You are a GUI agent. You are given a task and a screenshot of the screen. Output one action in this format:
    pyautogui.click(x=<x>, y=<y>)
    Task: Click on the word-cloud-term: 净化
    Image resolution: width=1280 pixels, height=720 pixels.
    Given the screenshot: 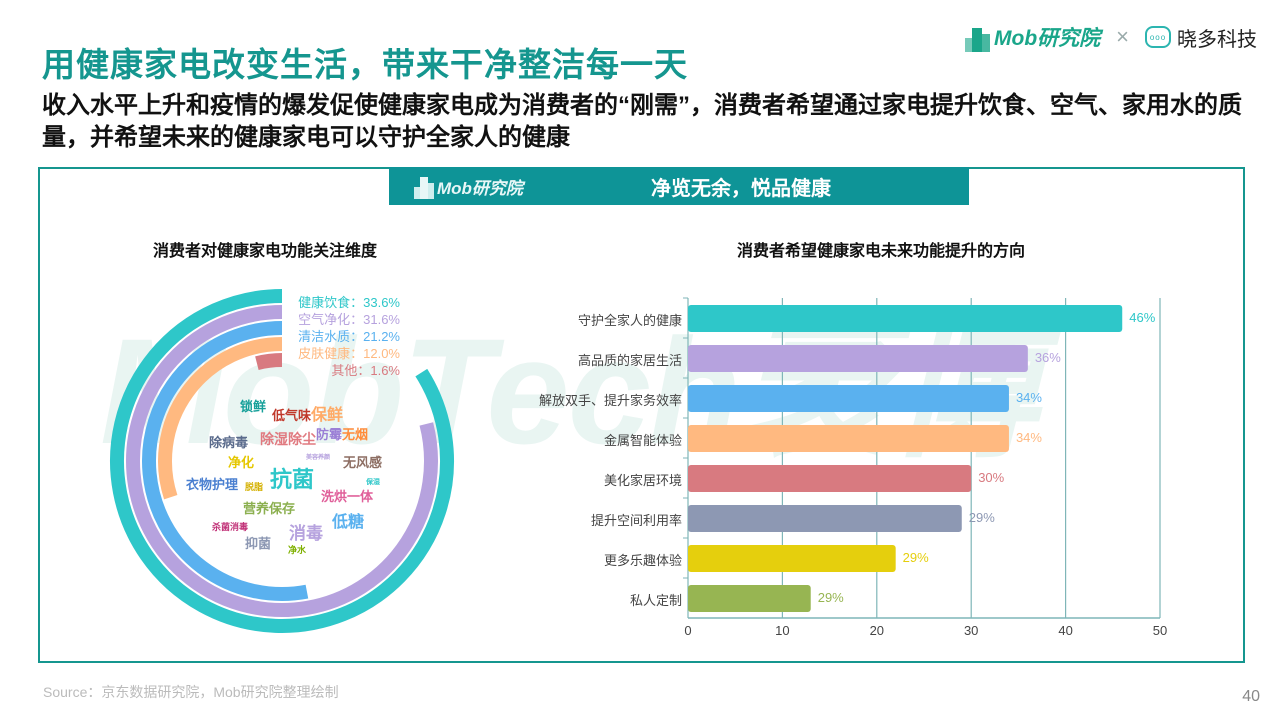 What is the action you would take?
    pyautogui.click(x=241, y=462)
    